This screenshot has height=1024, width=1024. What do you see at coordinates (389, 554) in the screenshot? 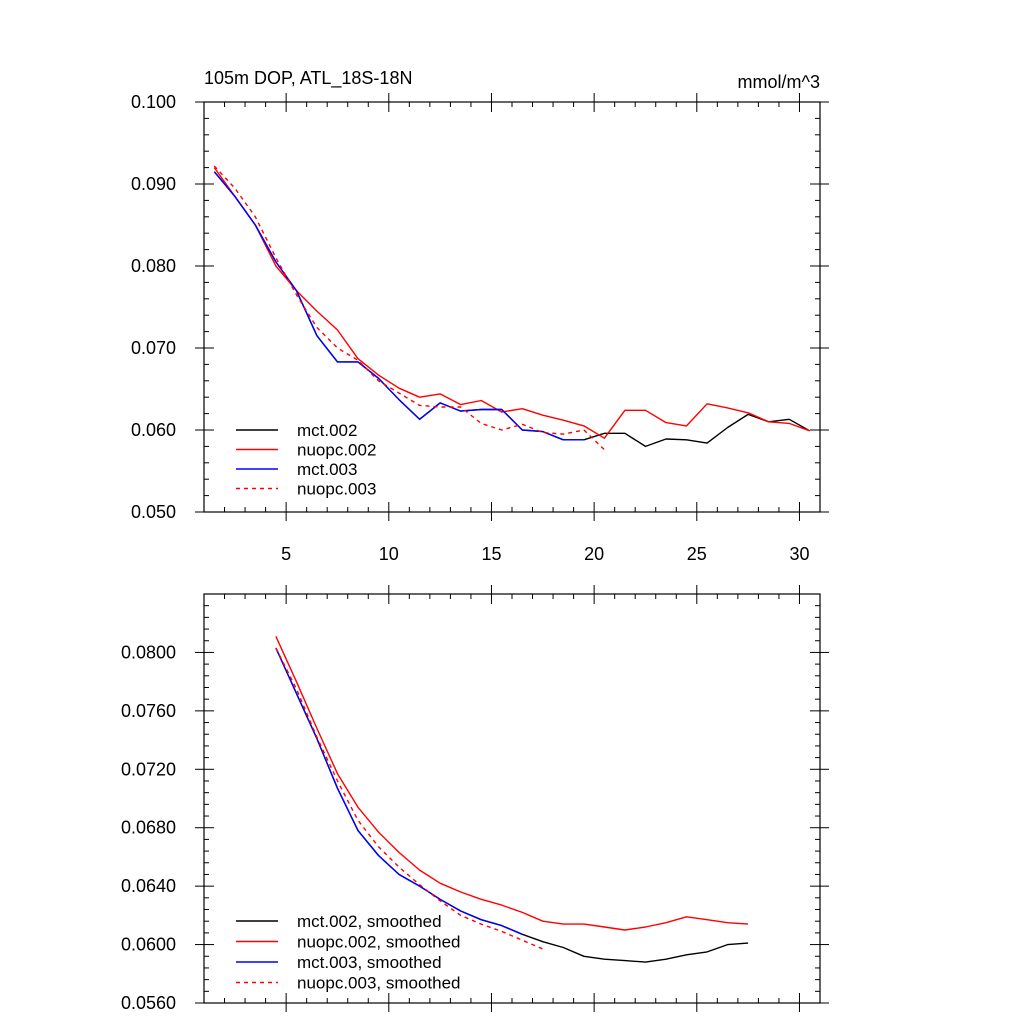
I see `x-tick-label: 10` at bounding box center [389, 554].